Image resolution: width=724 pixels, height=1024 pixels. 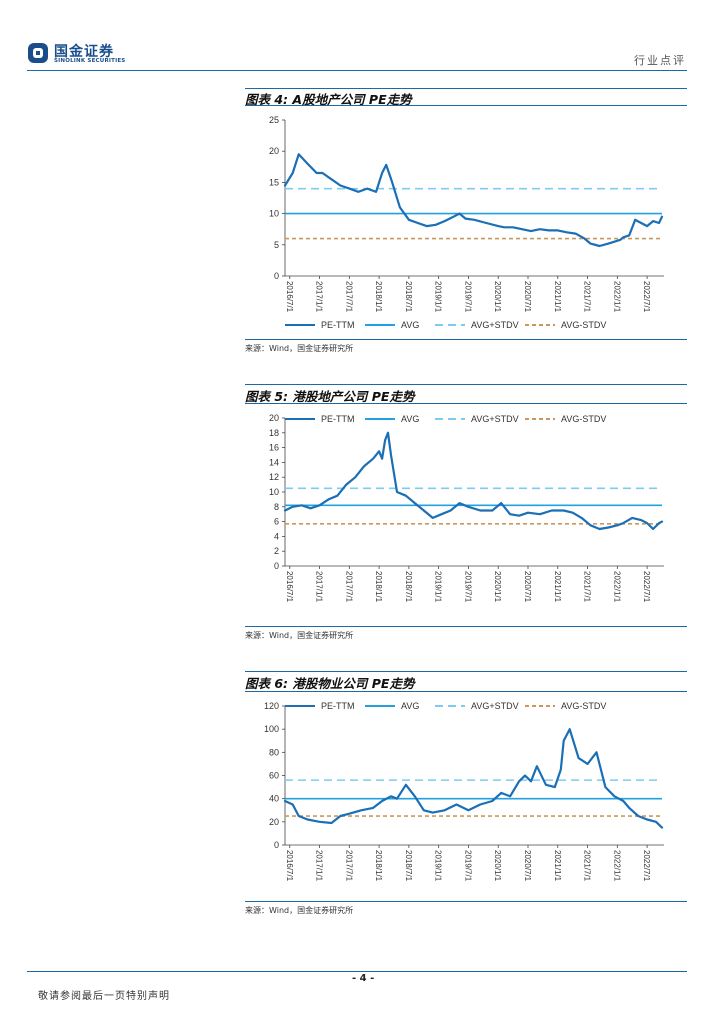 What do you see at coordinates (330, 396) in the screenshot?
I see `figure-5-title: 图表 5: 港股地产公司 PE走势` at bounding box center [330, 396].